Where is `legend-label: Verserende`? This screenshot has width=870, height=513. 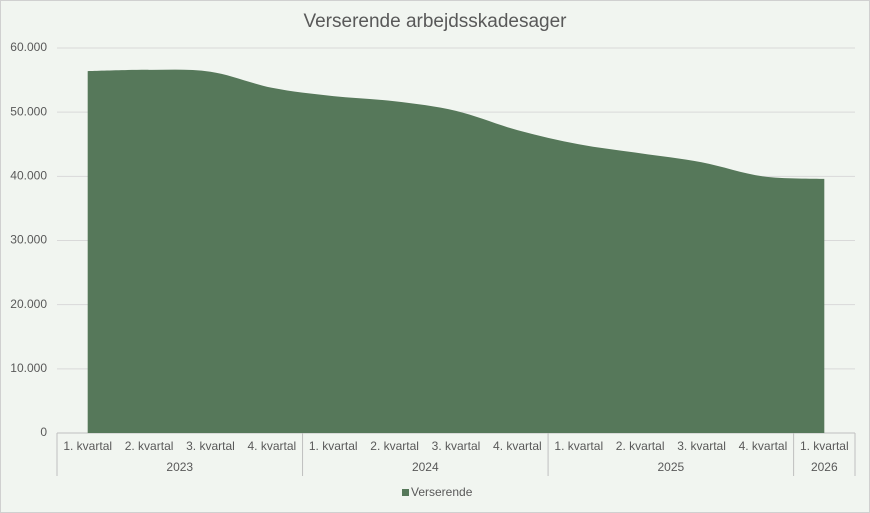
legend-label: Verserende is located at coordinates (442, 492).